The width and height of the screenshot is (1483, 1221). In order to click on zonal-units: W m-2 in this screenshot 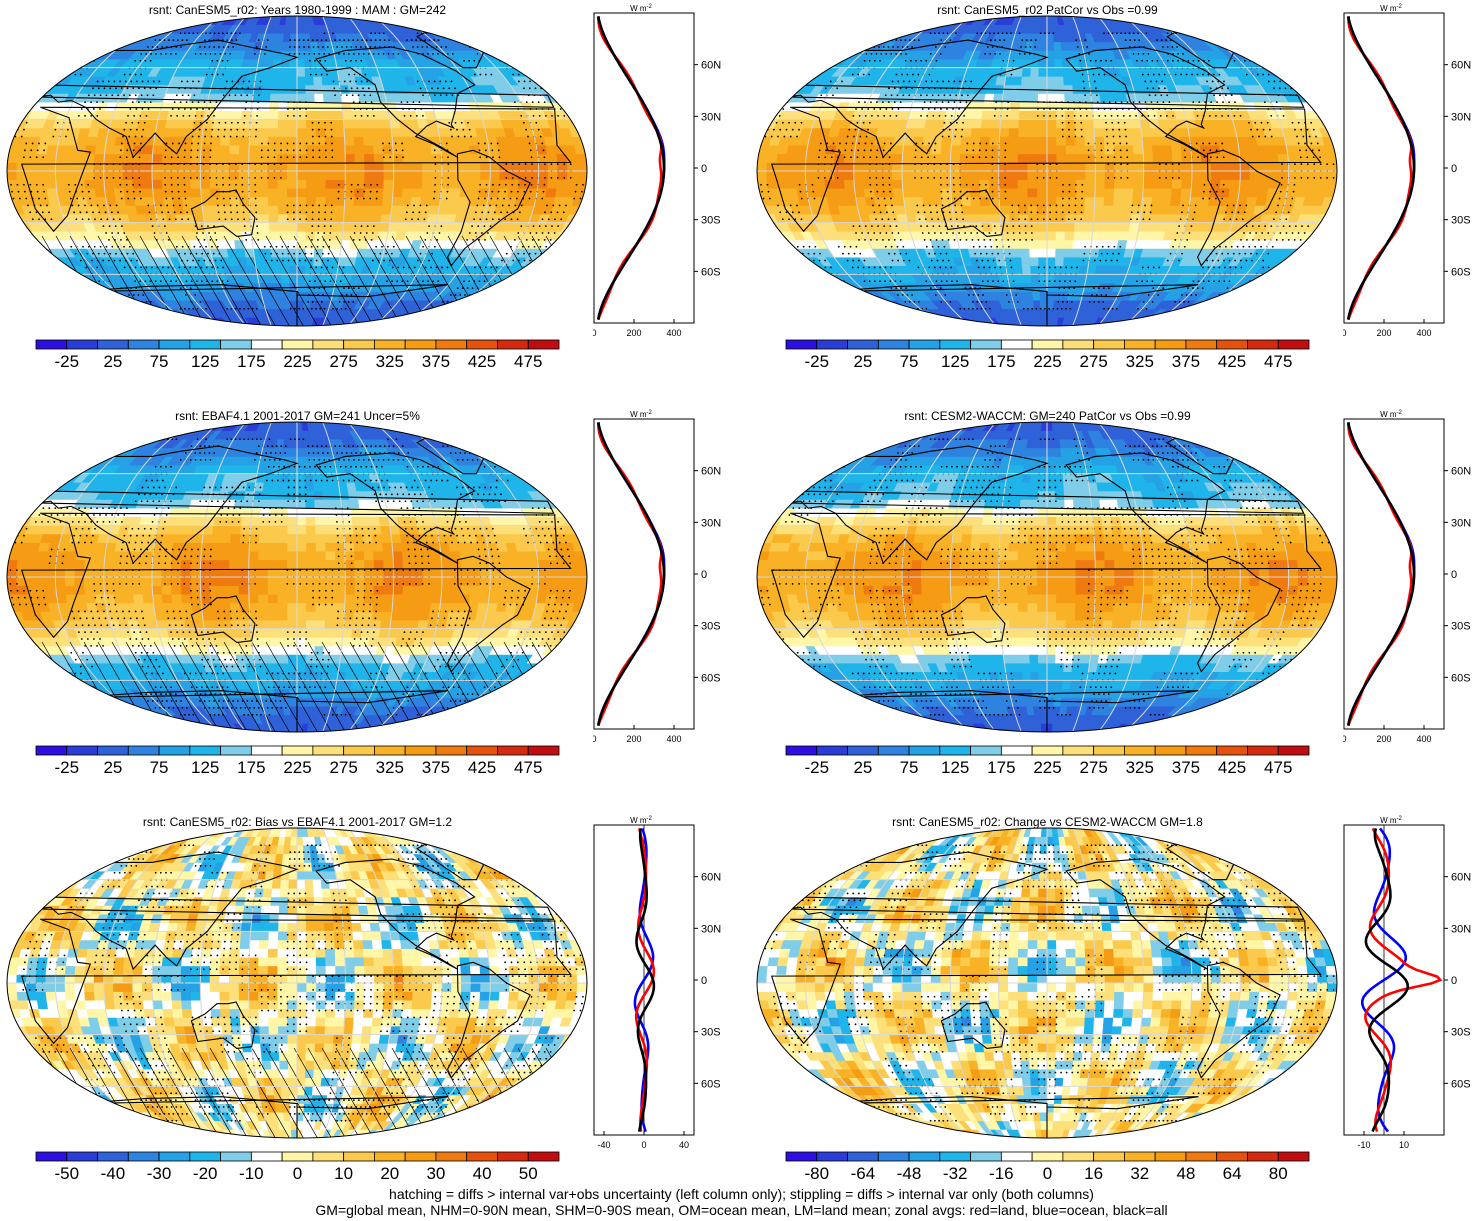, I will do `click(641, 8)`.